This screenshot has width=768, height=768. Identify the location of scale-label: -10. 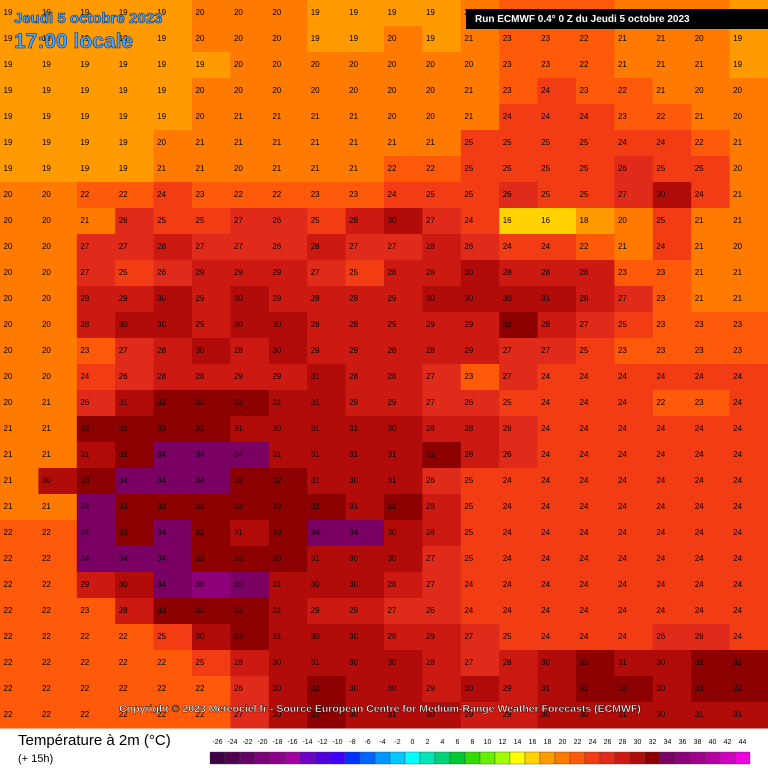
(337, 742).